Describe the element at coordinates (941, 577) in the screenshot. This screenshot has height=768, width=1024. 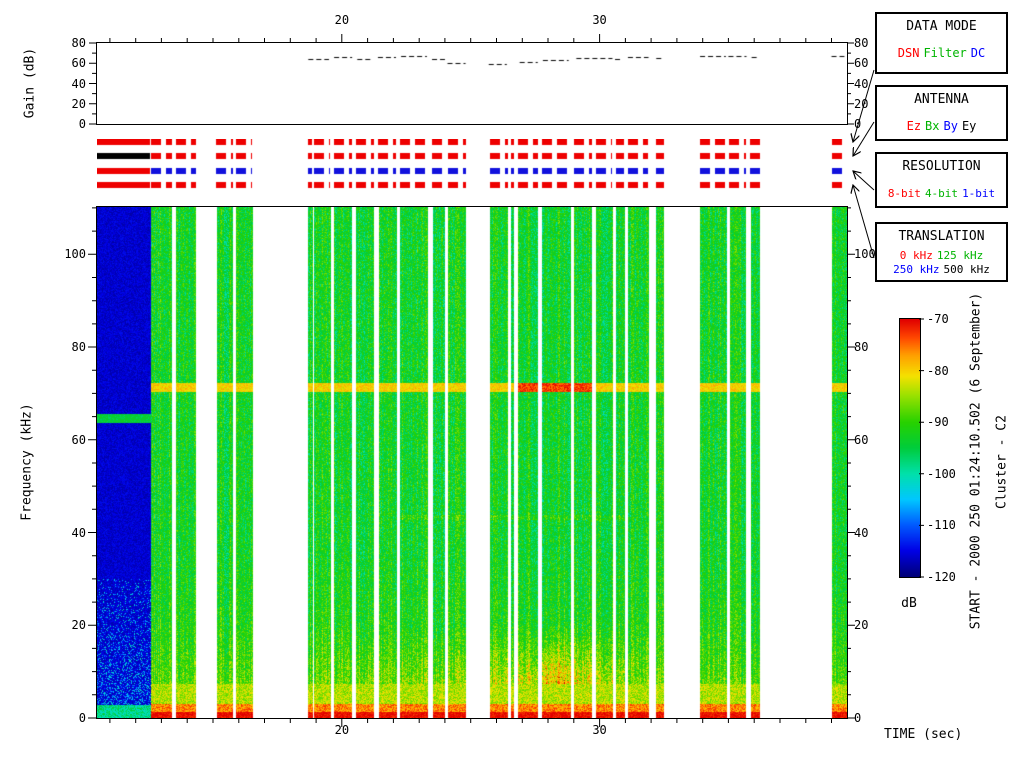
I see `colorbar-tick-label: -120` at that location.